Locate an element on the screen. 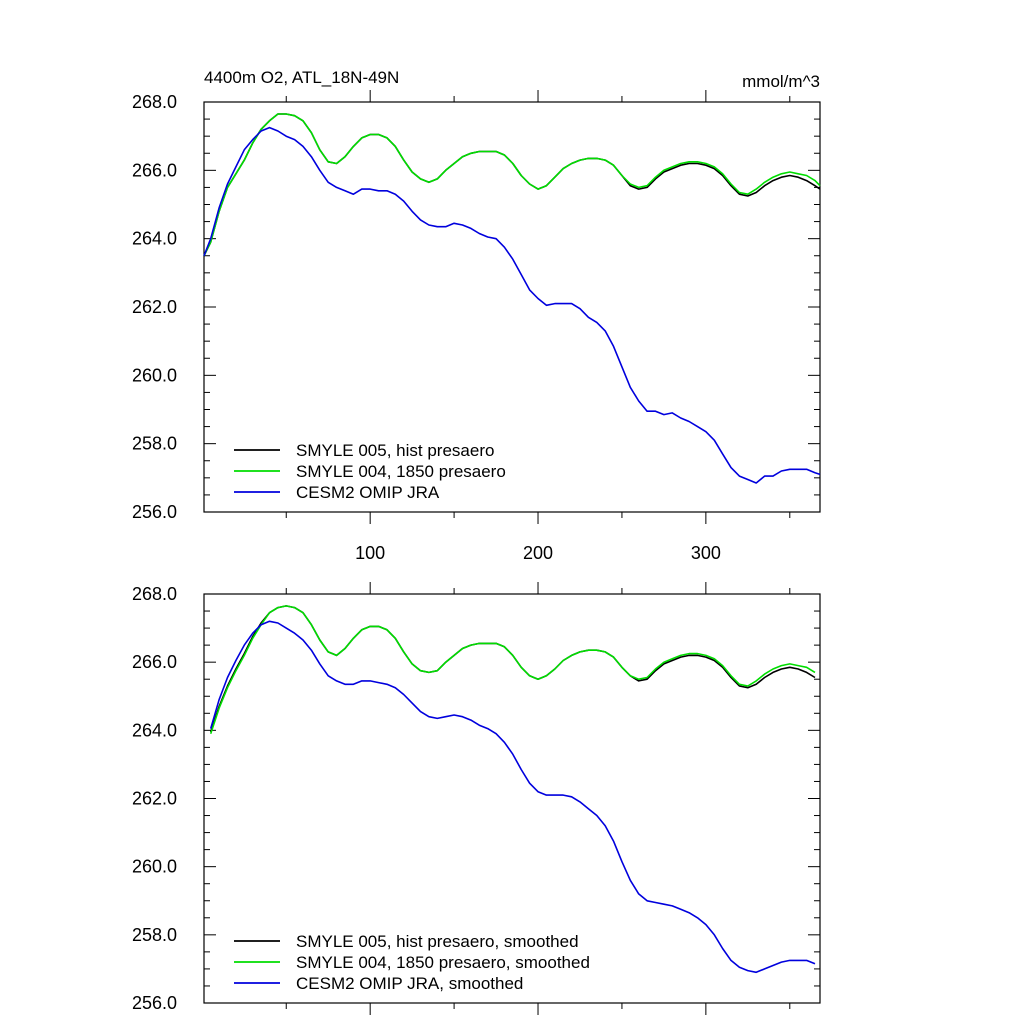  chart-title: 4400m O2, ATL_18N-49N is located at coordinates (301, 77).